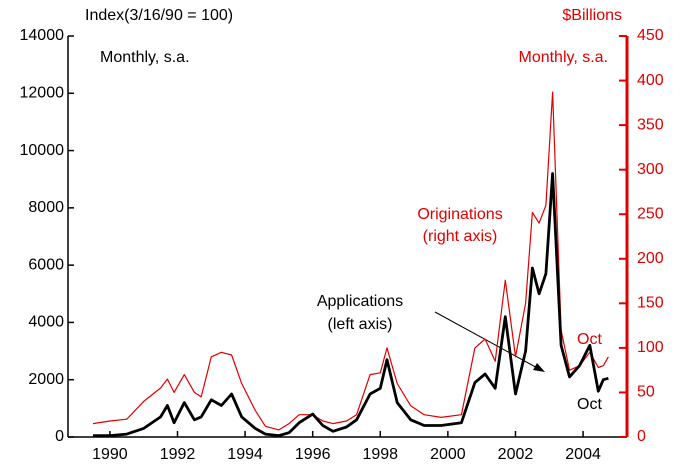 The width and height of the screenshot is (680, 466). I want to click on y2-tick-label: 100, so click(650, 347).